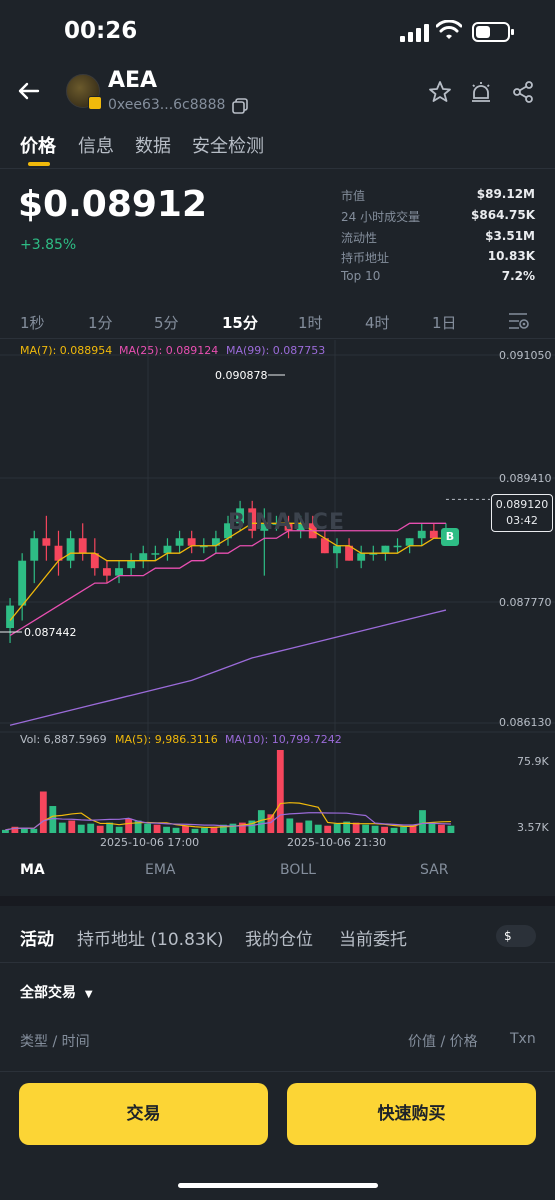  Describe the element at coordinates (450, 537) in the screenshot. I see `buy-marker: B` at that location.